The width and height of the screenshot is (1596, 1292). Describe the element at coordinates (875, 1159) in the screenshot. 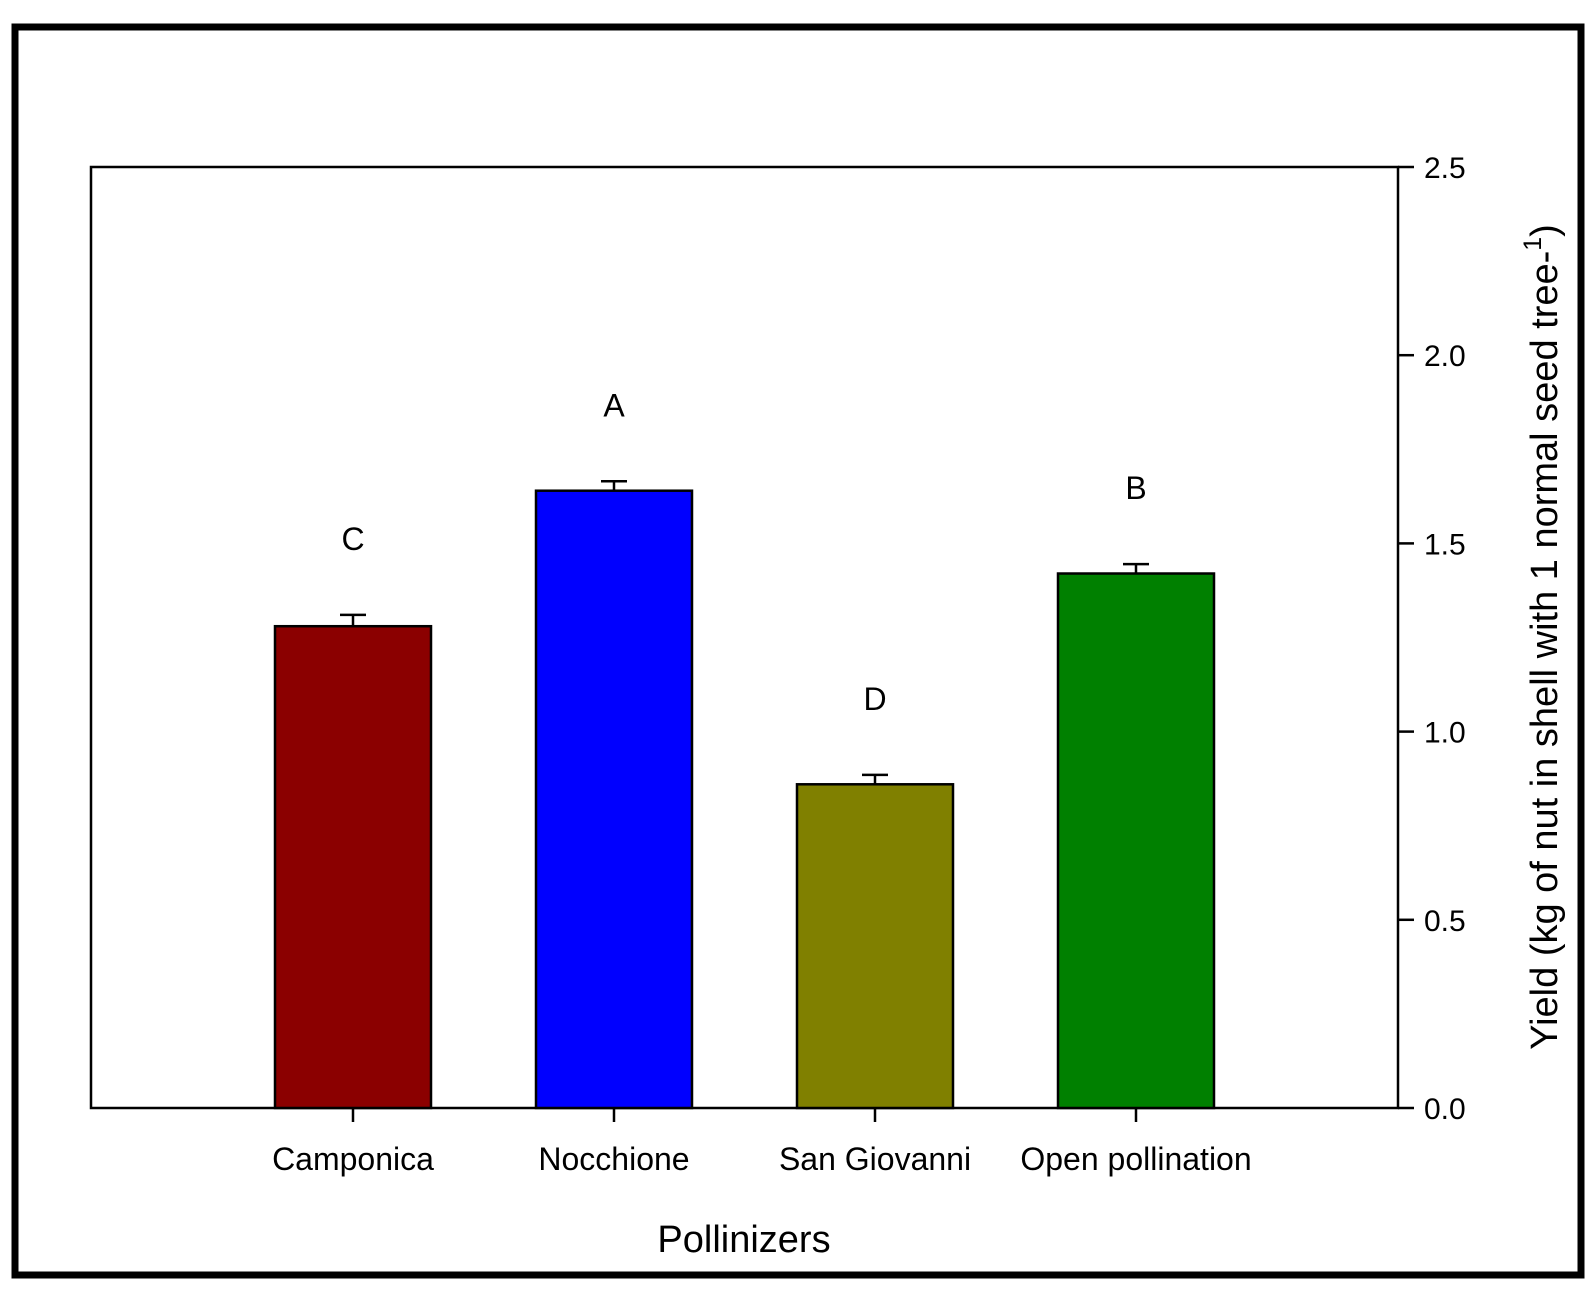

I see `x-tick-label-san-giovanni: San Giovanni` at that location.